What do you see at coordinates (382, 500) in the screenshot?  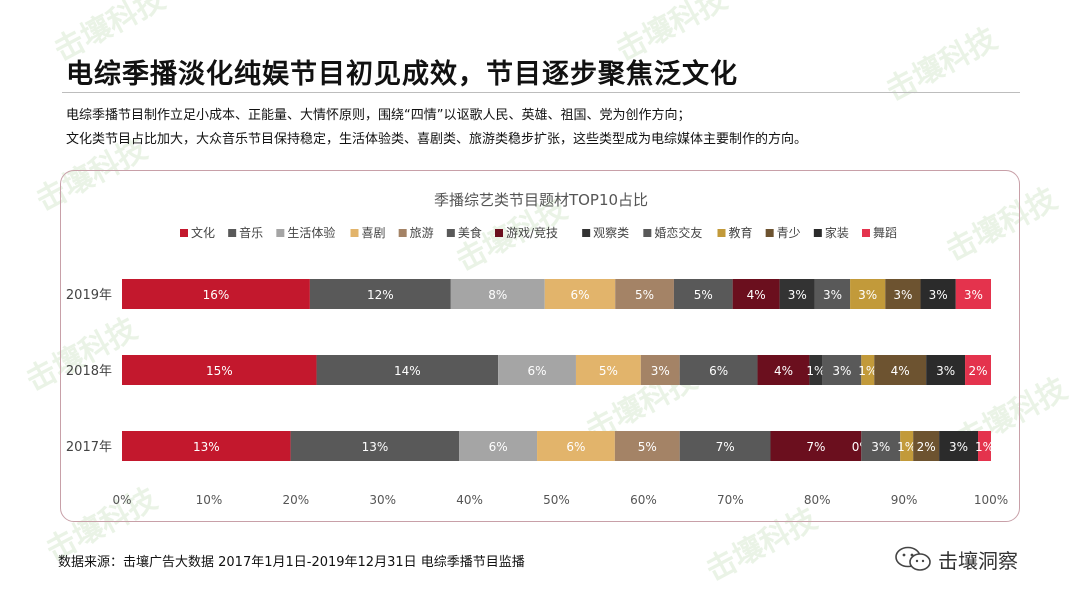 I see `x-tick-label: 30%` at bounding box center [382, 500].